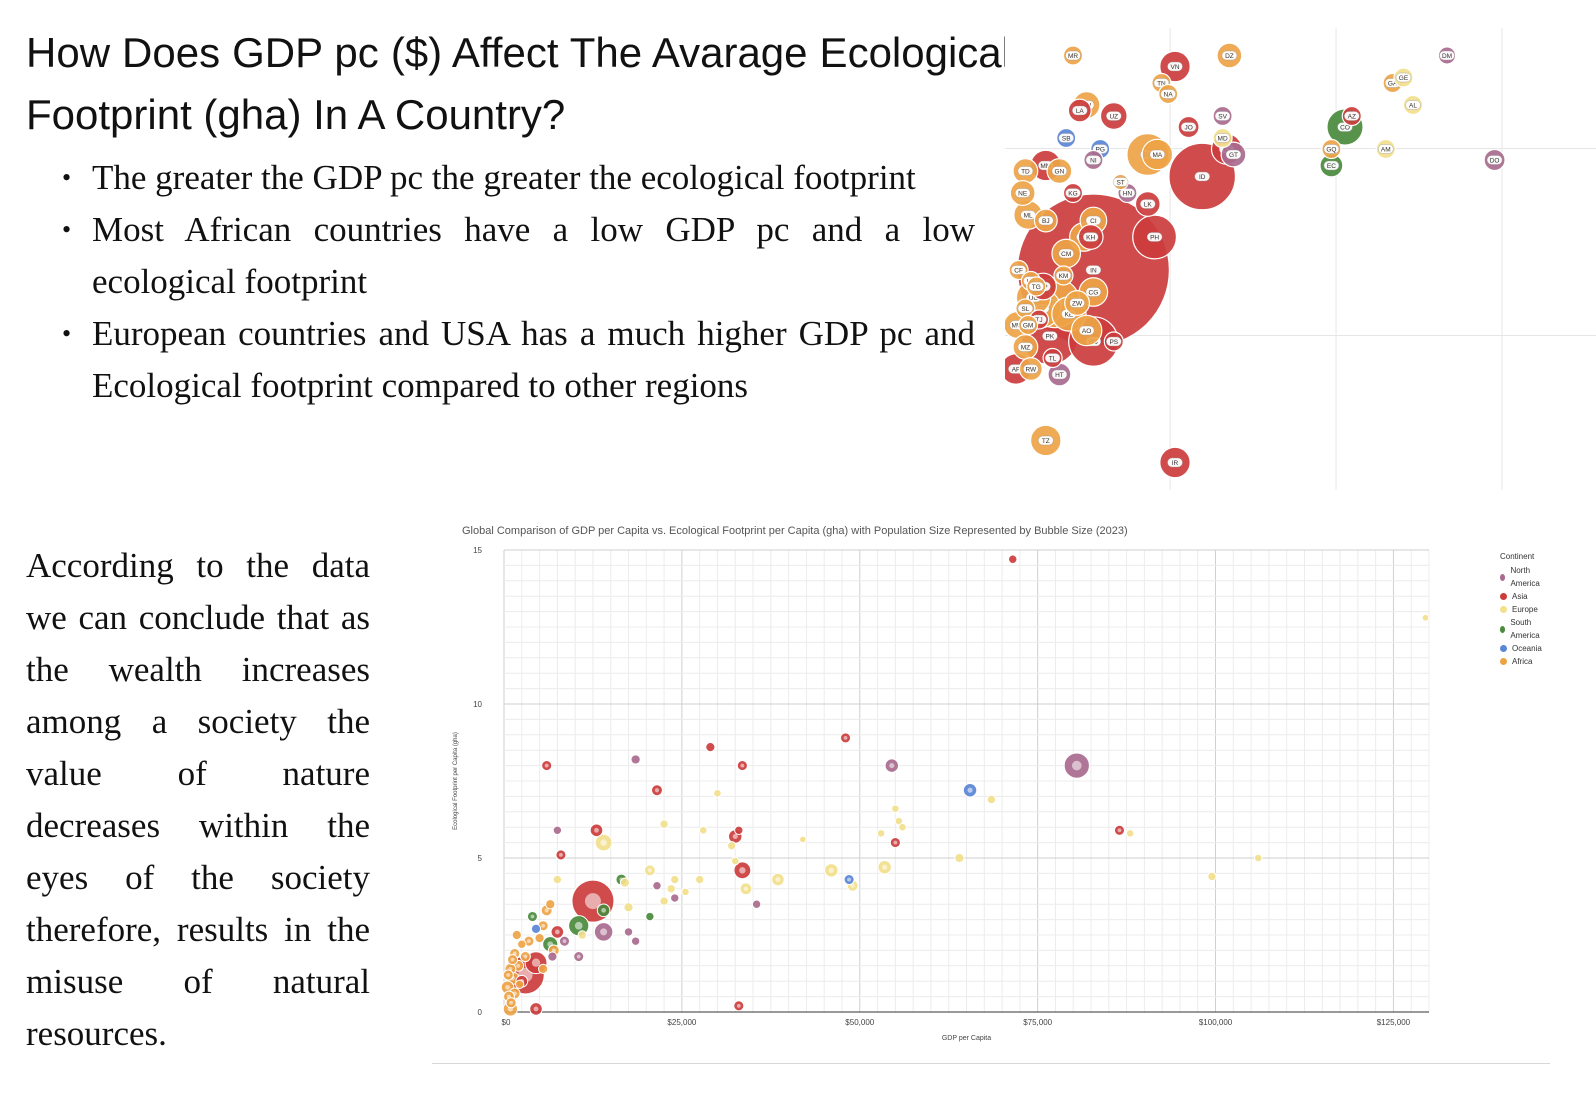 This screenshot has width=1596, height=1110. Describe the element at coordinates (1036, 287) in the screenshot. I see `crop-country-label: TG` at that location.